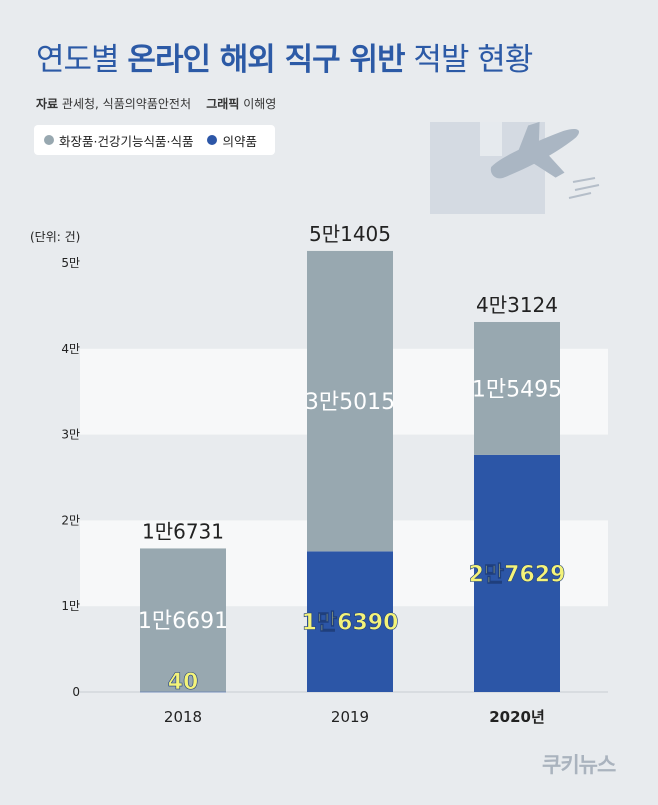 The height and width of the screenshot is (805, 658). I want to click on logo-text: 쿠키뉴스, so click(579, 765).